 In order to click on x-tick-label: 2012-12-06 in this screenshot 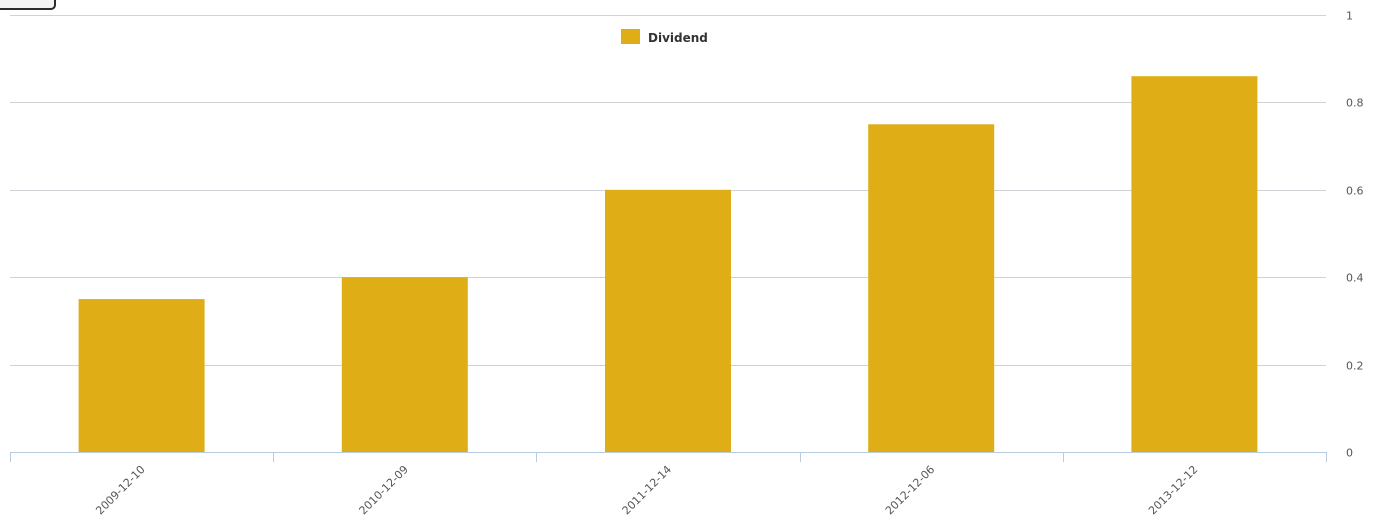, I will do `click(910, 490)`.